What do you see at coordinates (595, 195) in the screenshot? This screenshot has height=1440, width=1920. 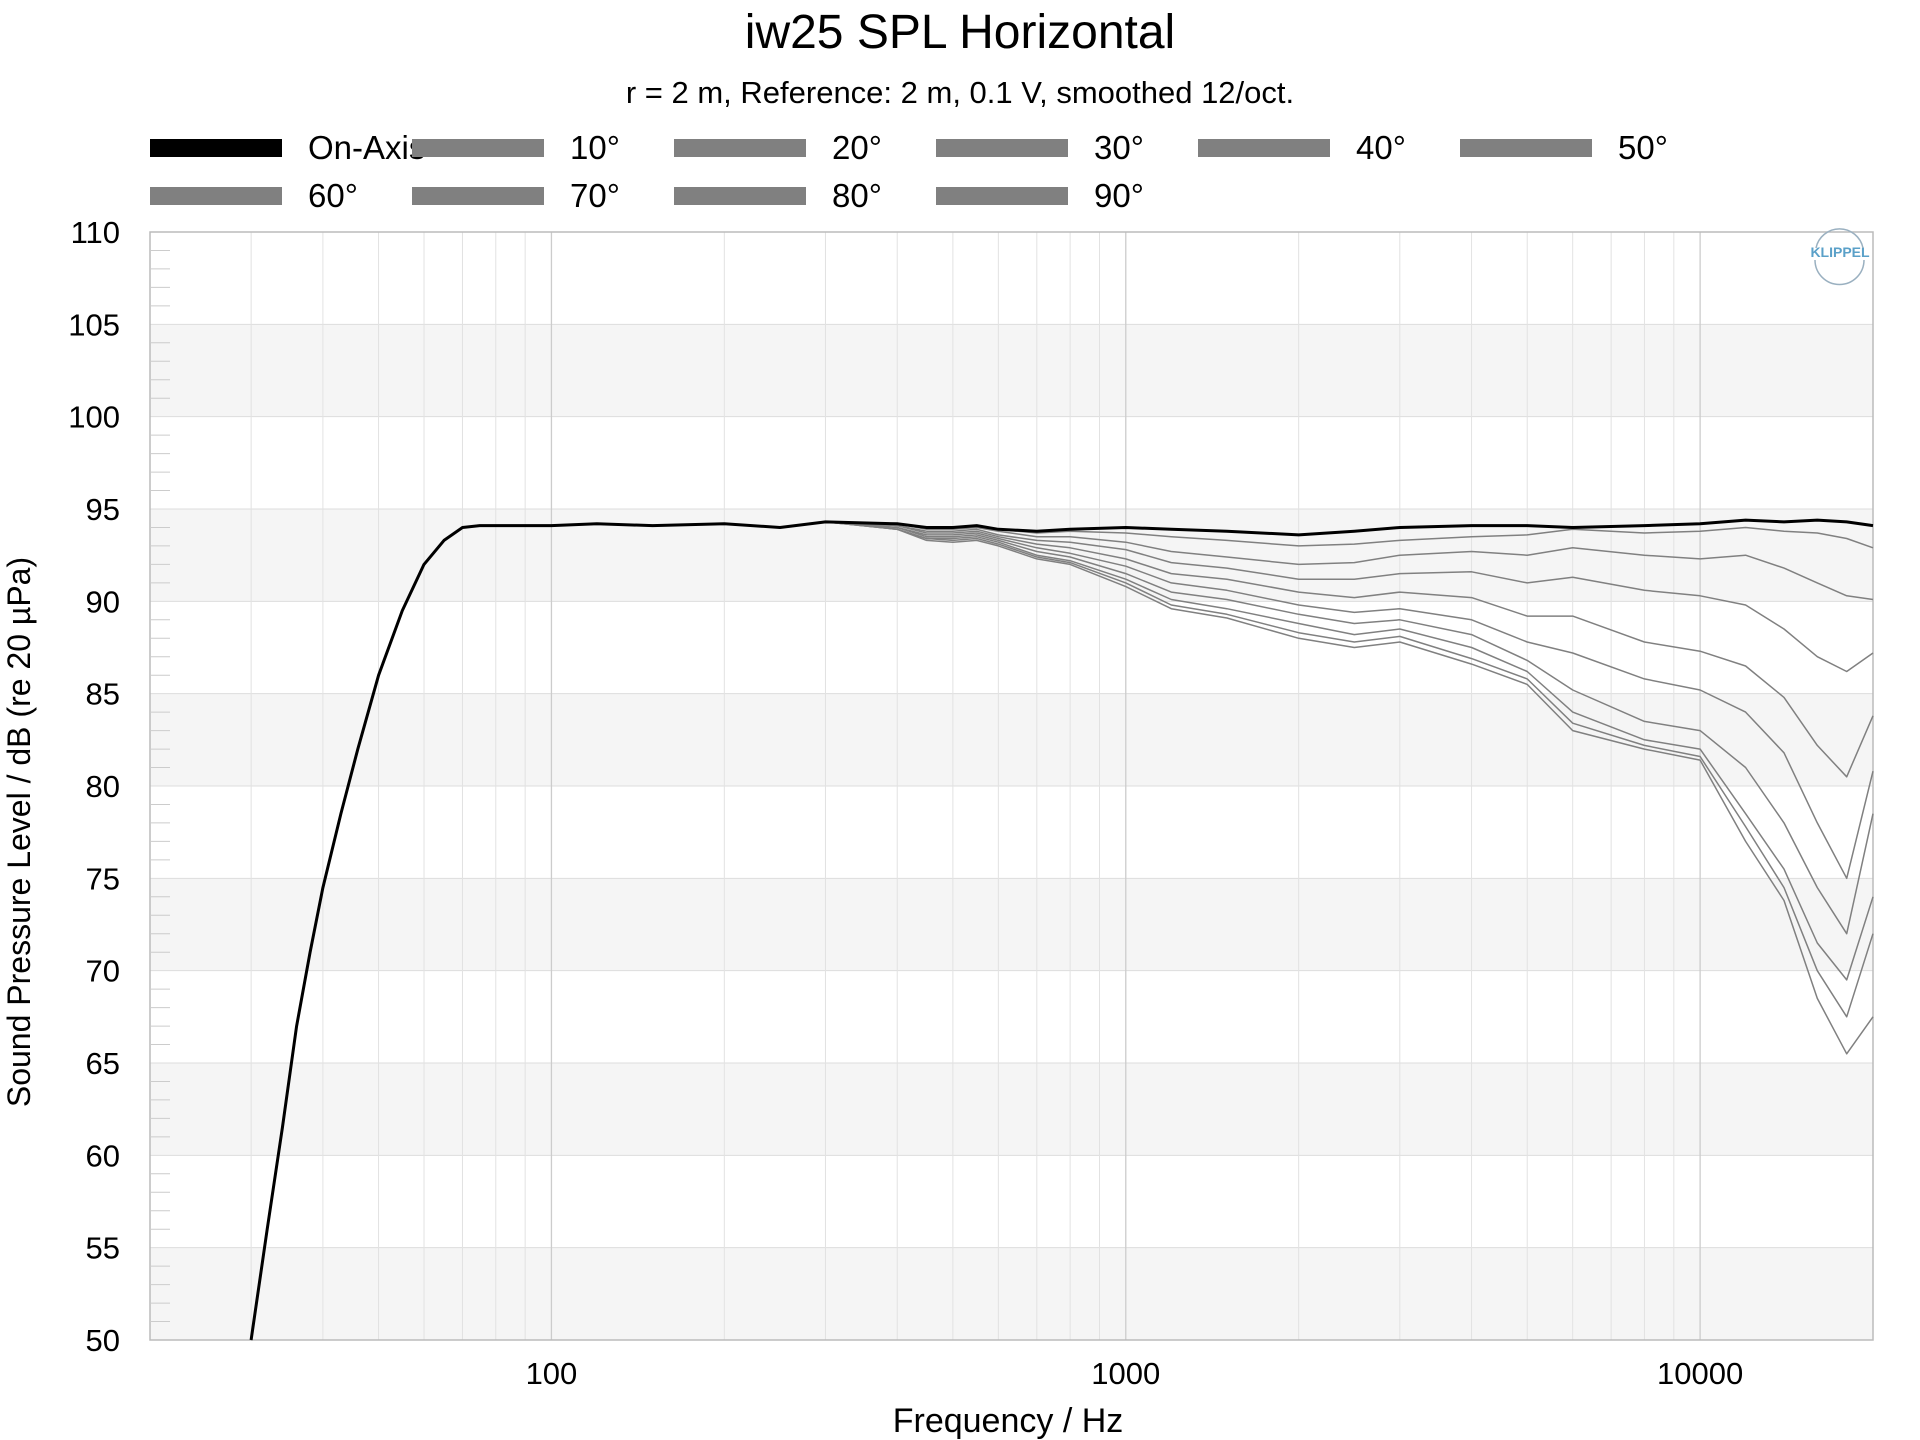 I see `legend-label-7: 70°` at bounding box center [595, 195].